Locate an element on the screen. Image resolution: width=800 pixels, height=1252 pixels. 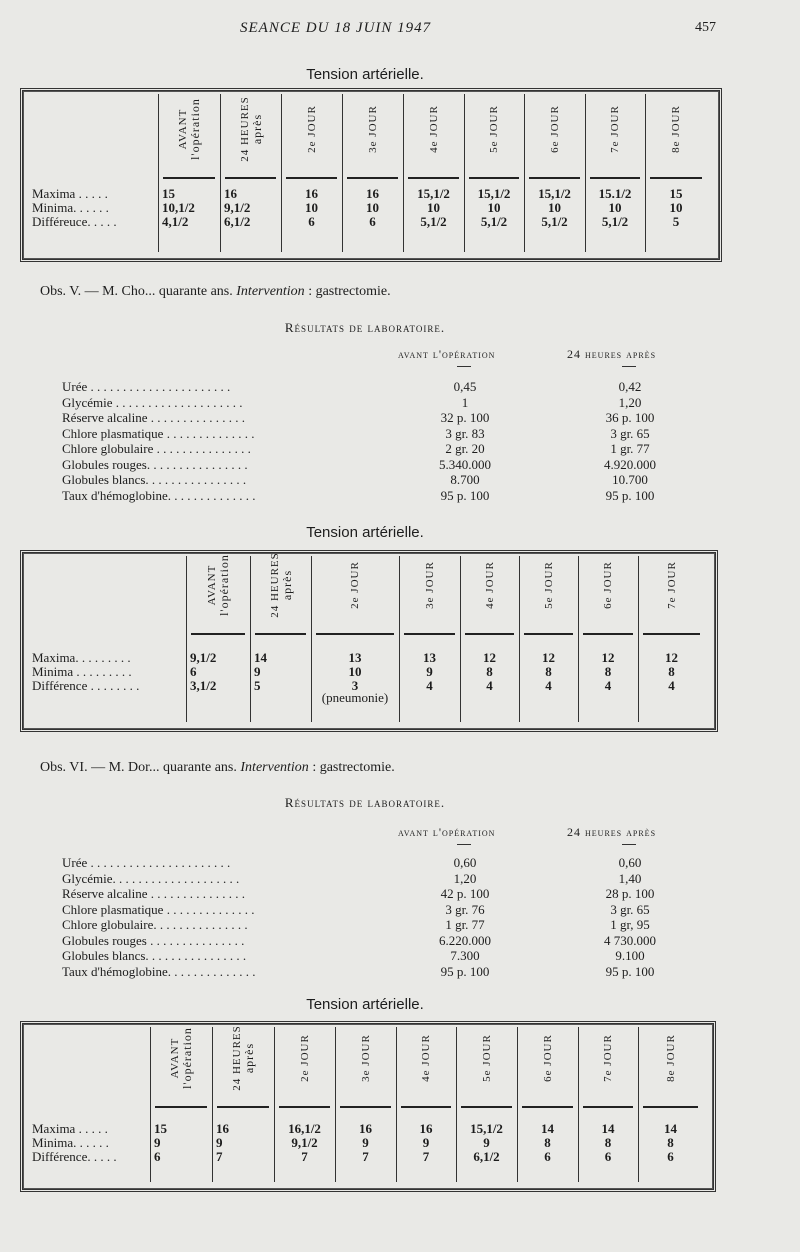
observation-prefix: Obs. V. — M. Cho... quarante ans. is located at coordinates (136, 291).